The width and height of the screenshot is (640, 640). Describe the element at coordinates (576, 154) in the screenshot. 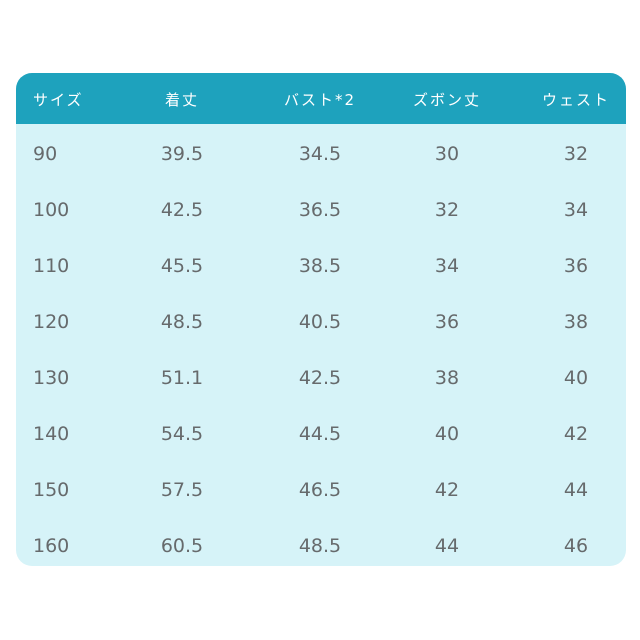

I see `cell-waist: 32` at that location.